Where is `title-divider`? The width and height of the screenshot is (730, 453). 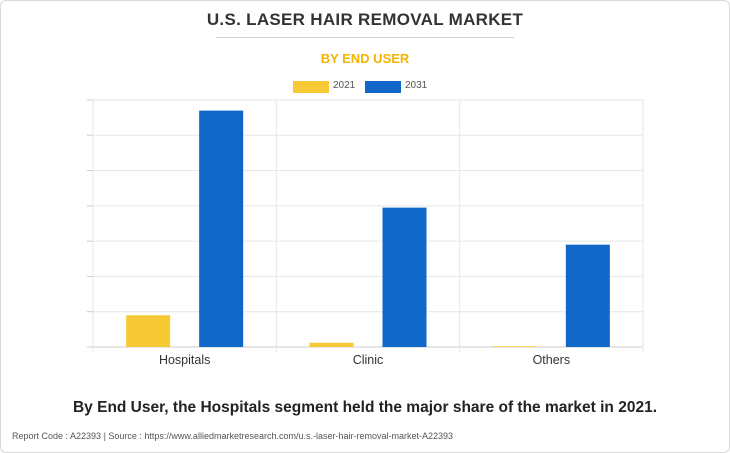 title-divider is located at coordinates (365, 37).